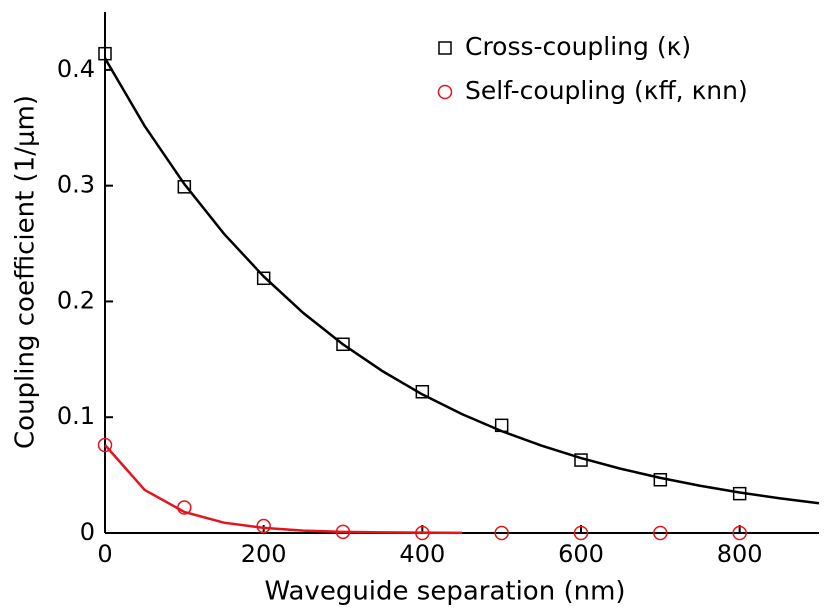 This screenshot has width=830, height=615. I want to click on y-axis-label: Coupling coefficient (1/μm), so click(26, 272).